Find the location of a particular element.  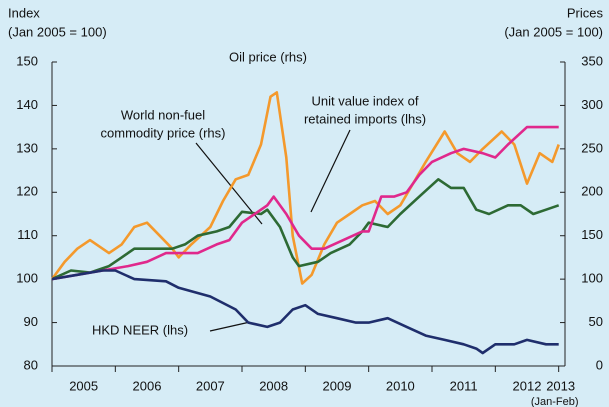

y-tick-label: 80 is located at coordinates (31, 364).